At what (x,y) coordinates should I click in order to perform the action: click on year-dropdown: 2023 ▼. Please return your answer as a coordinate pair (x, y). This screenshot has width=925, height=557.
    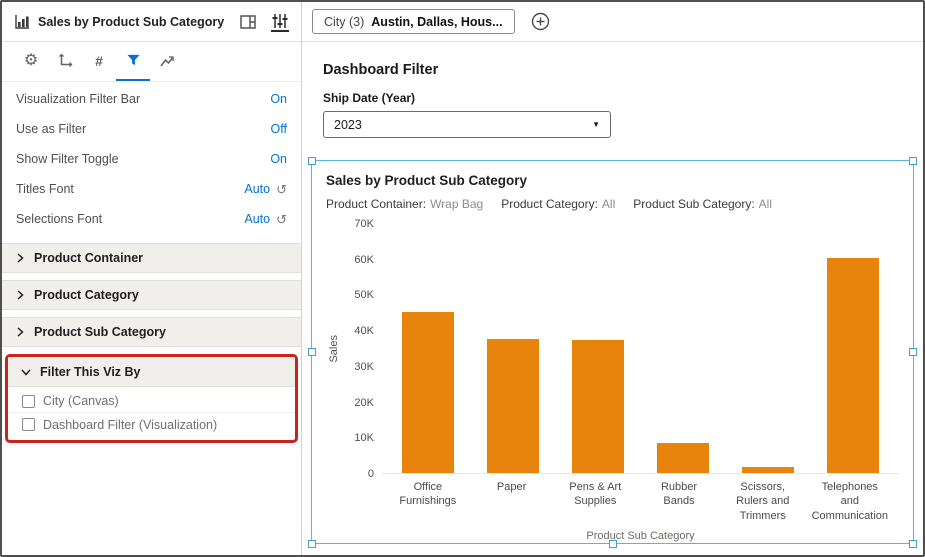
    Looking at the image, I should click on (467, 124).